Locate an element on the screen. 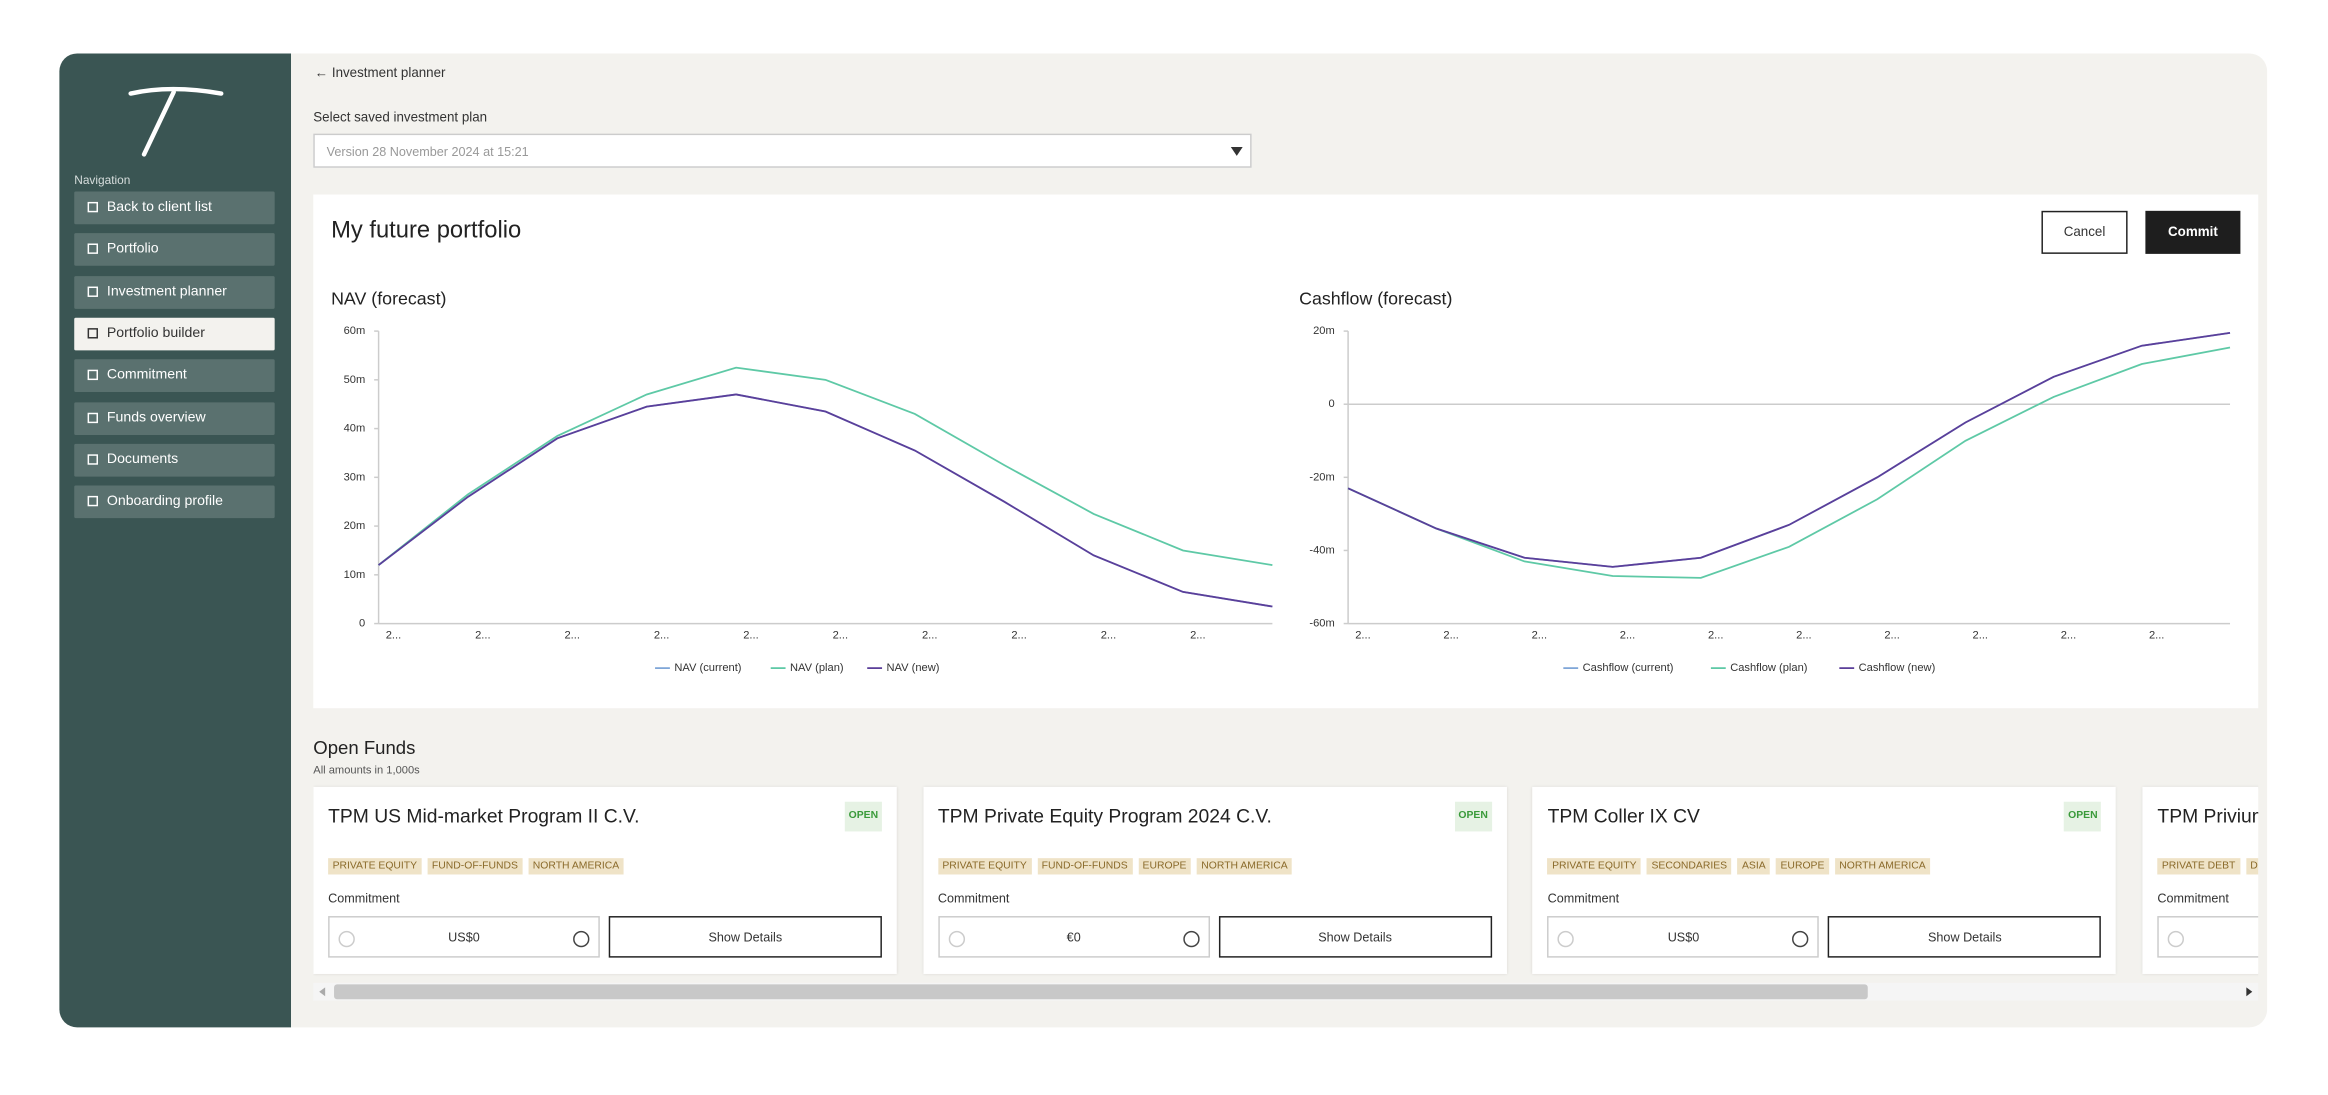  amount-input is located at coordinates (2208, 937).